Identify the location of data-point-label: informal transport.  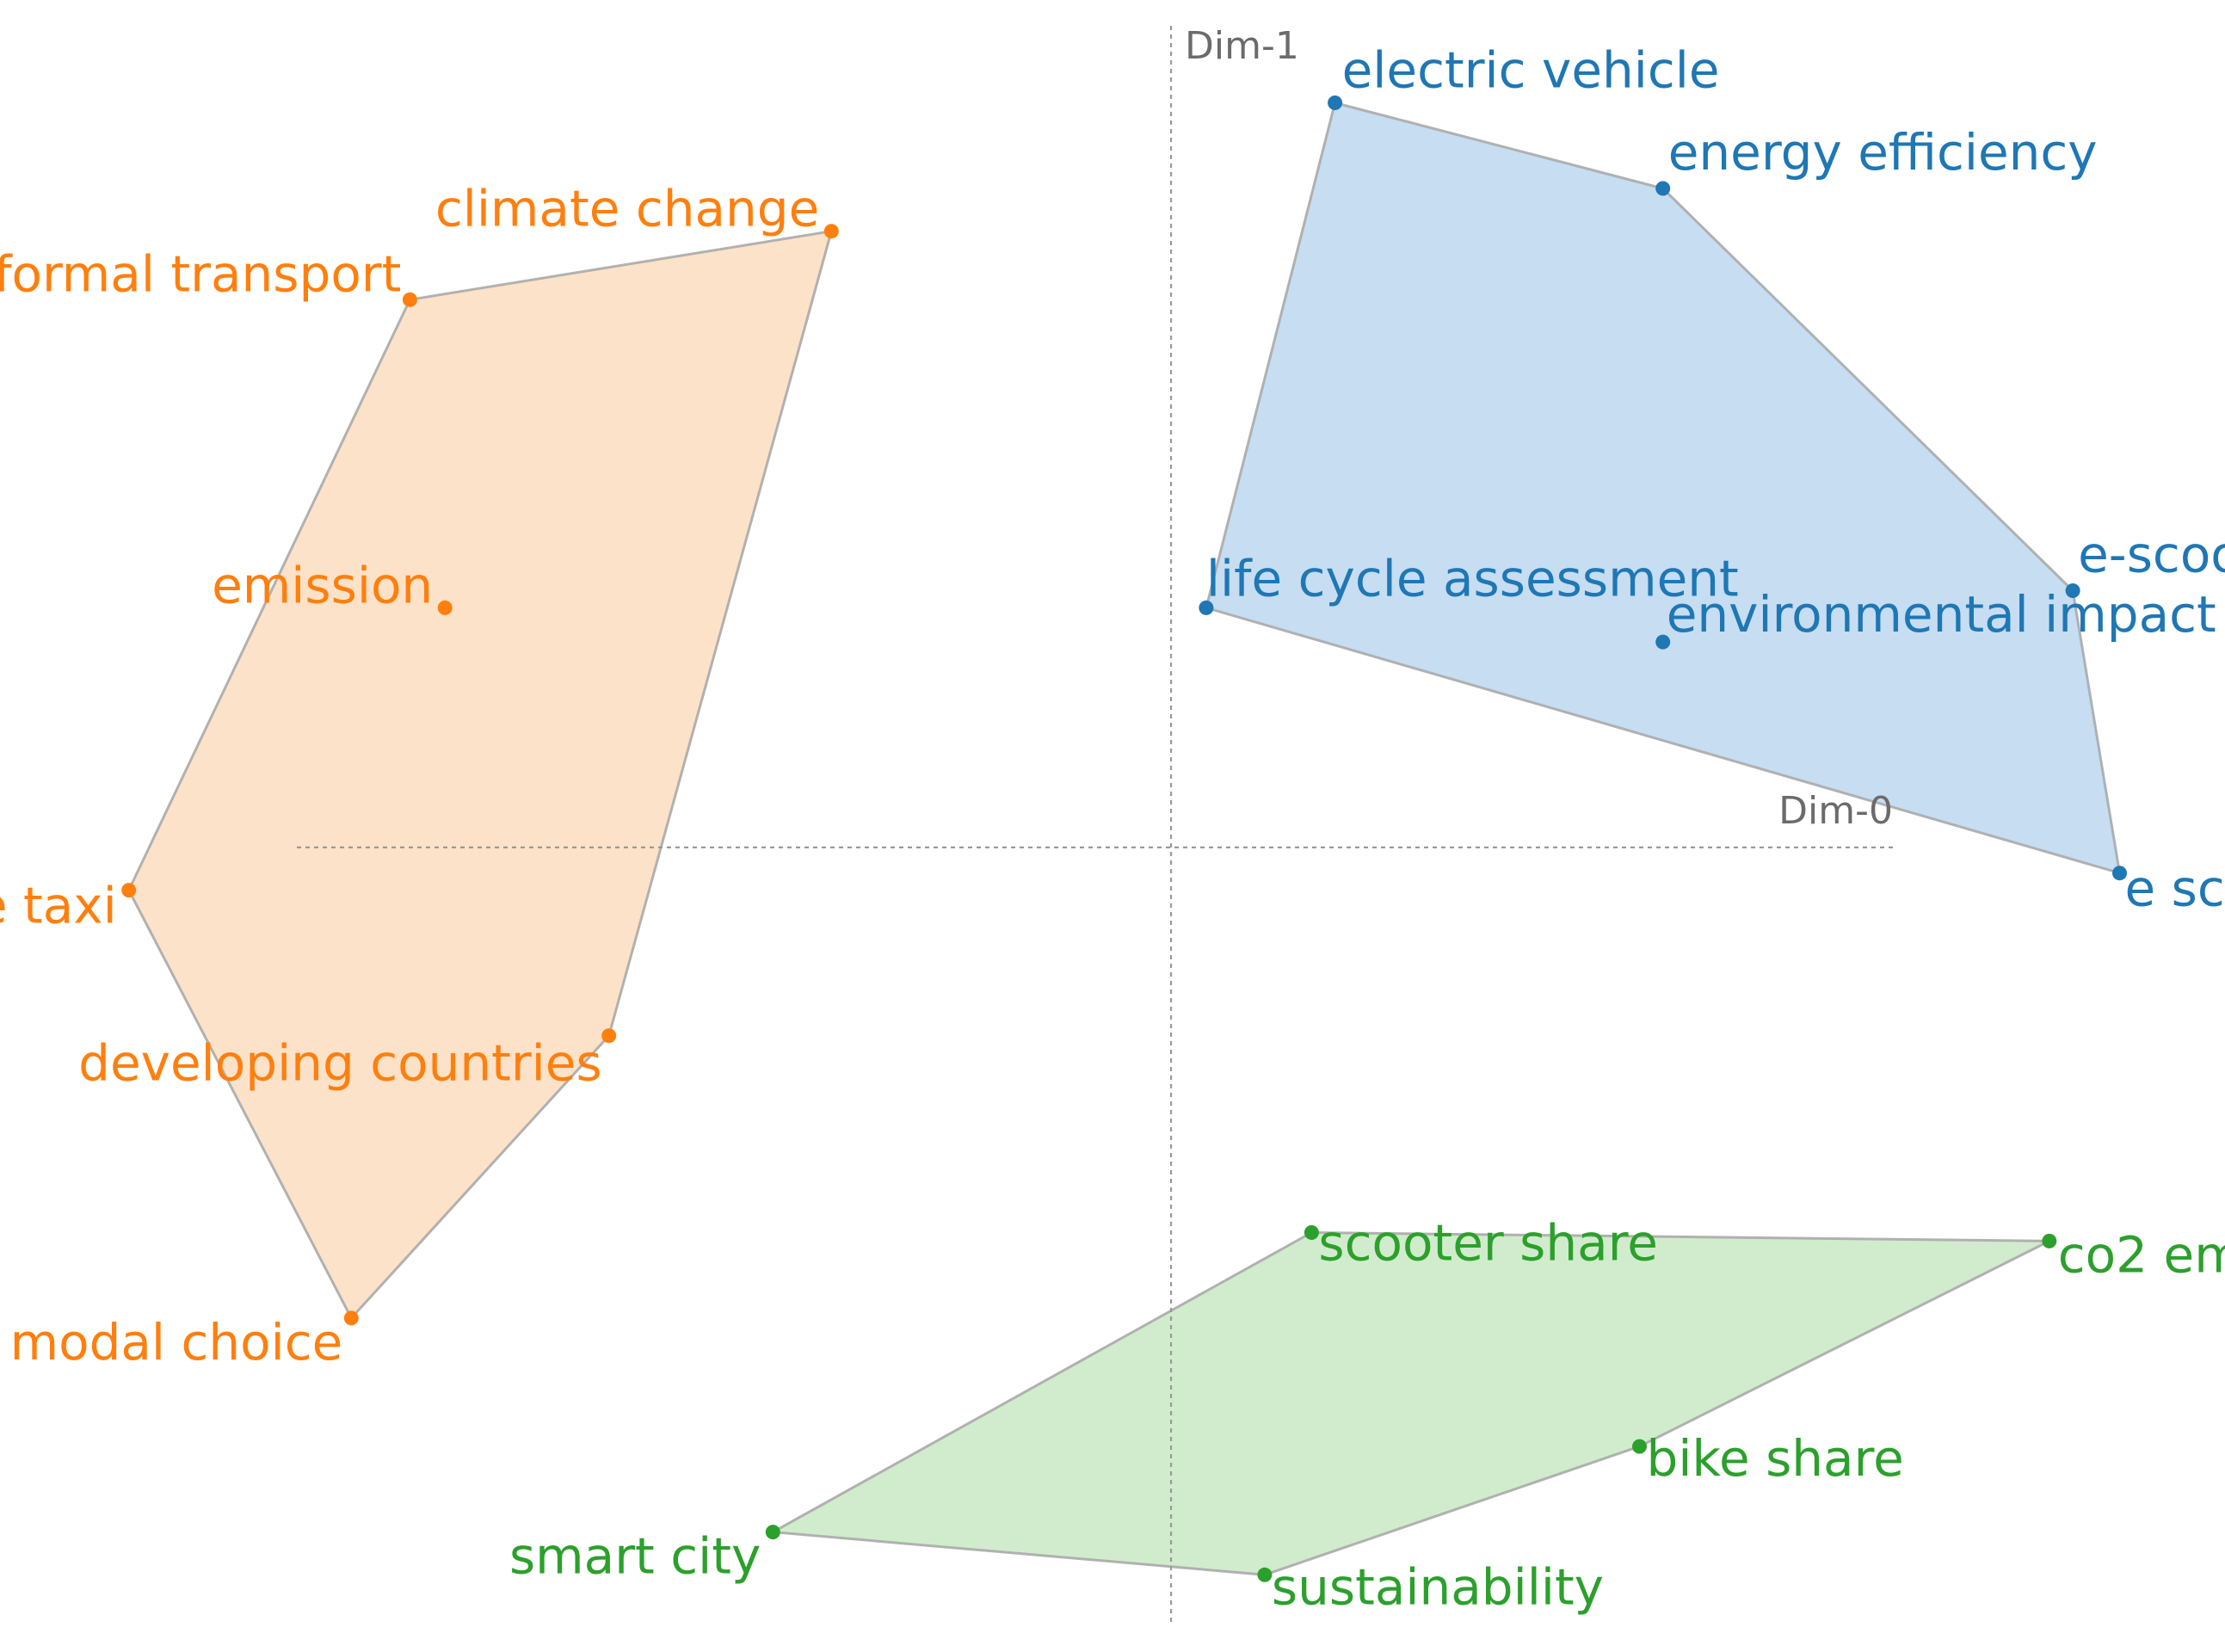
(201, 273).